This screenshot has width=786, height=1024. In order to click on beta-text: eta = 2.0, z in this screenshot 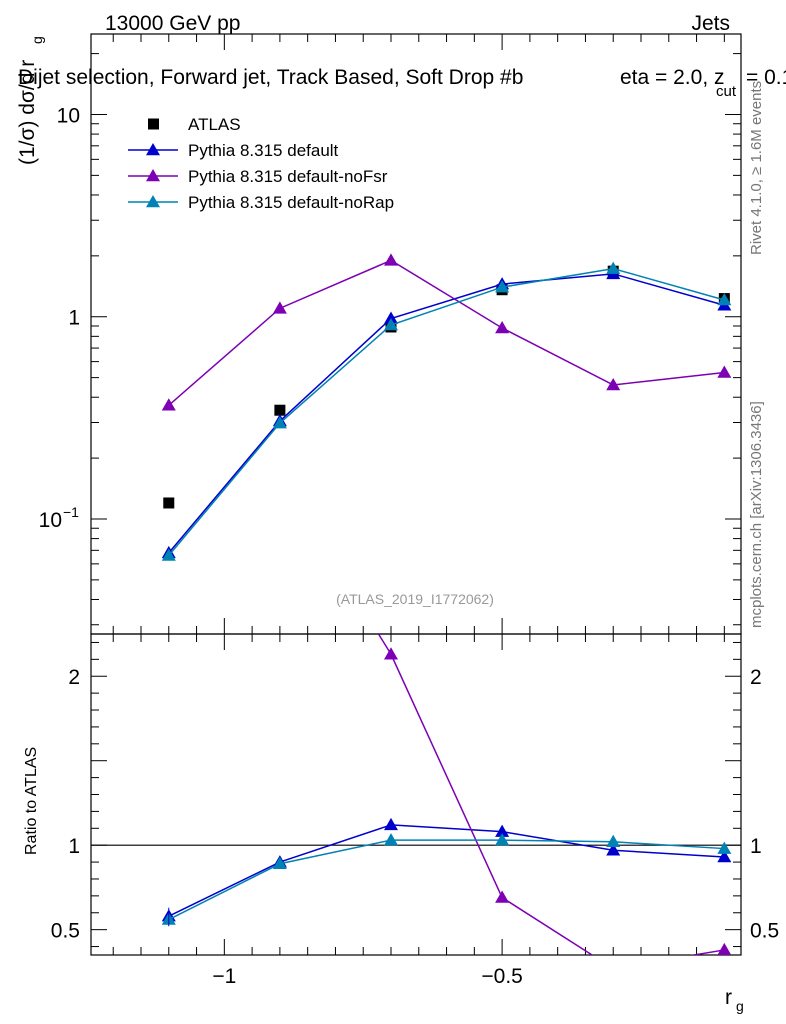, I will do `click(672, 77)`.